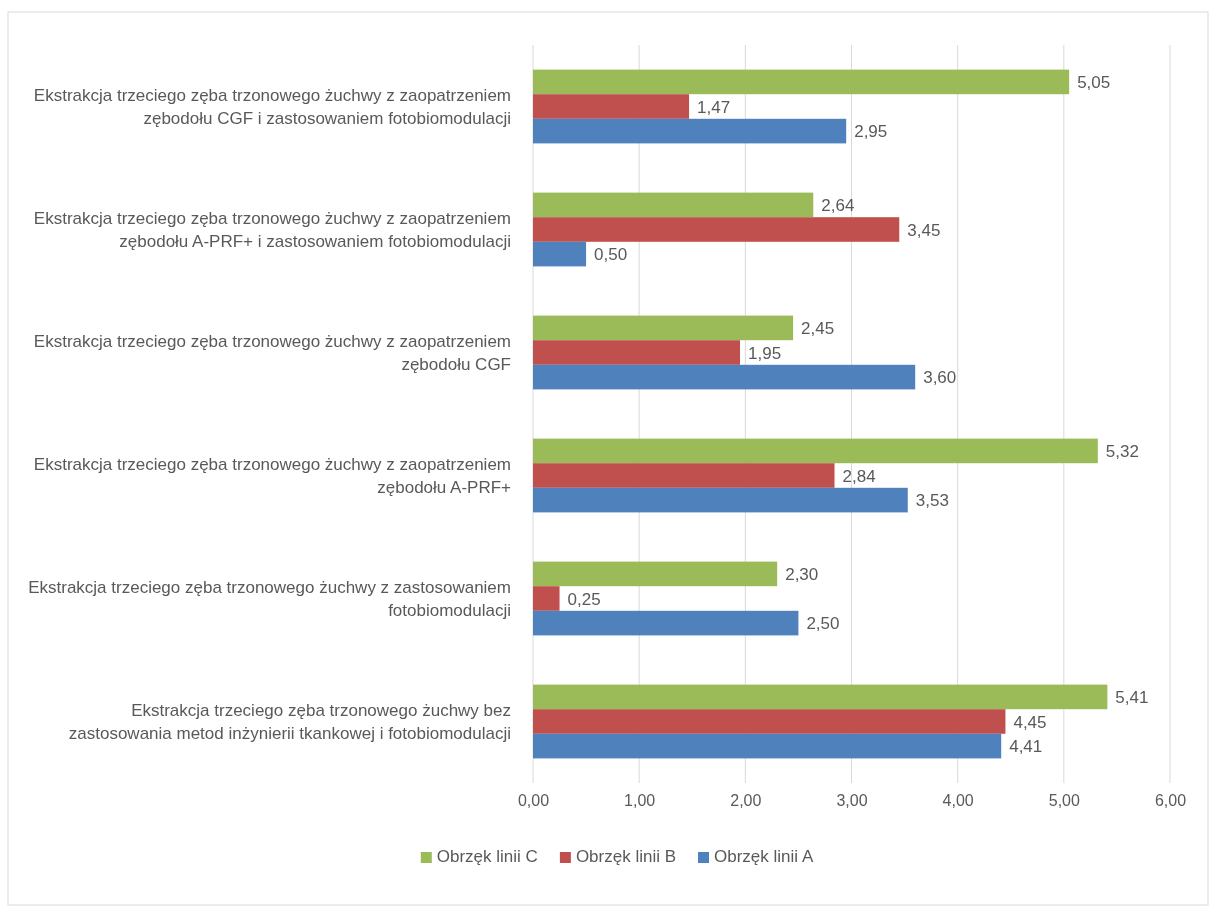 This screenshot has height=911, width=1214. Describe the element at coordinates (838, 205) in the screenshot. I see `data-label: 2,64` at that location.